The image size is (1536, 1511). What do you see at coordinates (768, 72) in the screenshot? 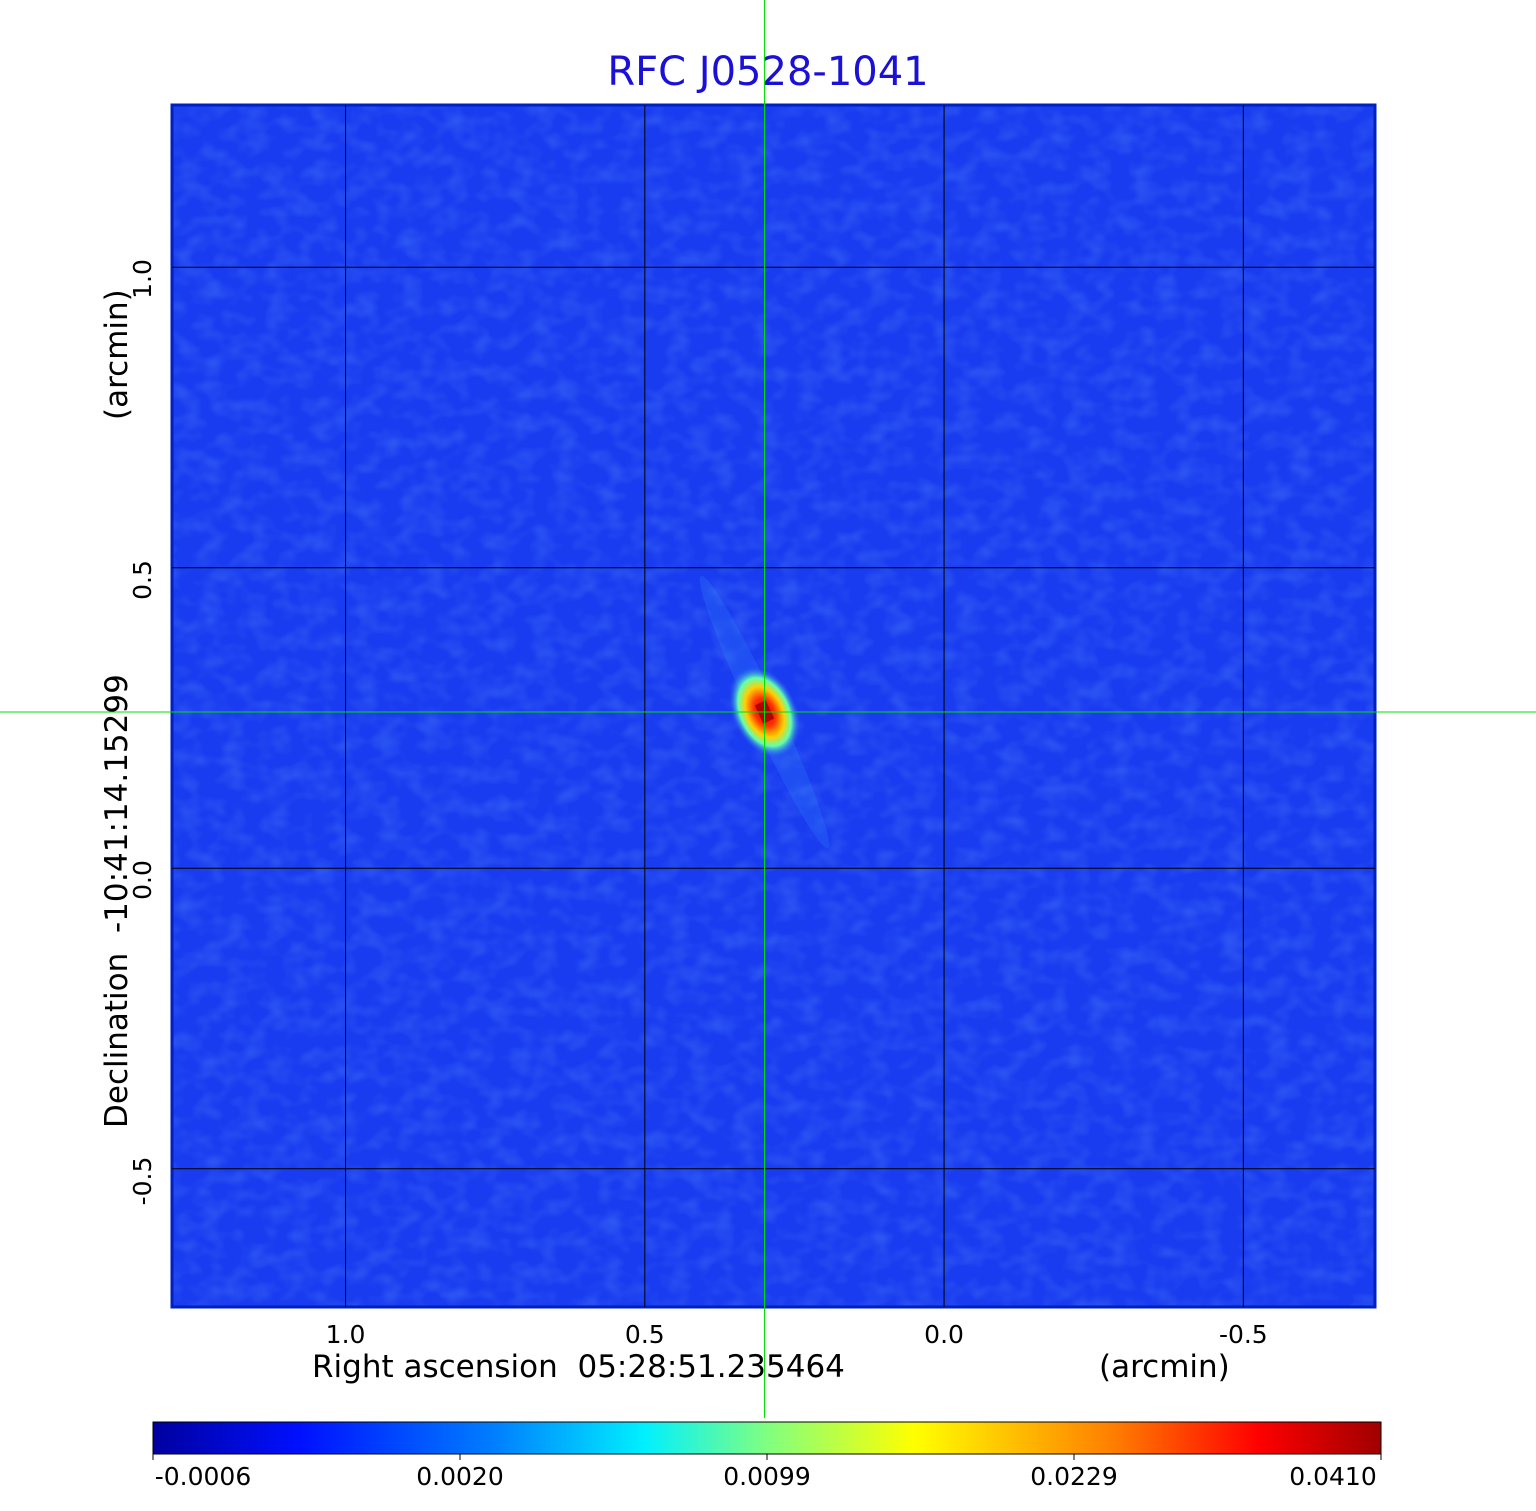
I see `chart-title: RFC J0528-1041` at bounding box center [768, 72].